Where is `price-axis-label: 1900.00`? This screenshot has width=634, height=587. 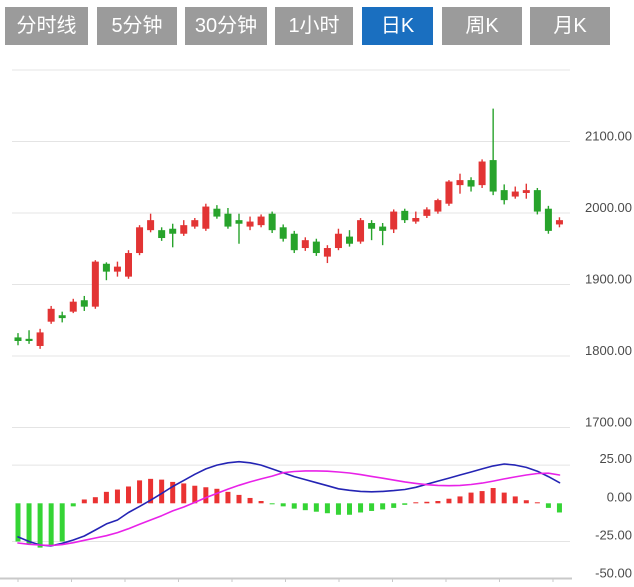 price-axis-label: 1900.00 is located at coordinates (608, 279).